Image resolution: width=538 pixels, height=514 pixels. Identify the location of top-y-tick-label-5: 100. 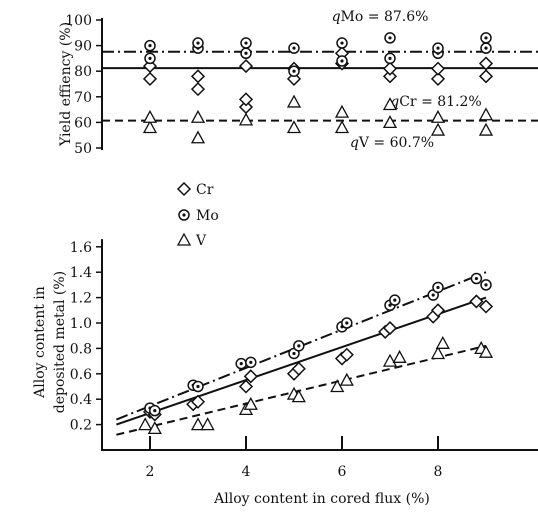
(78, 21).